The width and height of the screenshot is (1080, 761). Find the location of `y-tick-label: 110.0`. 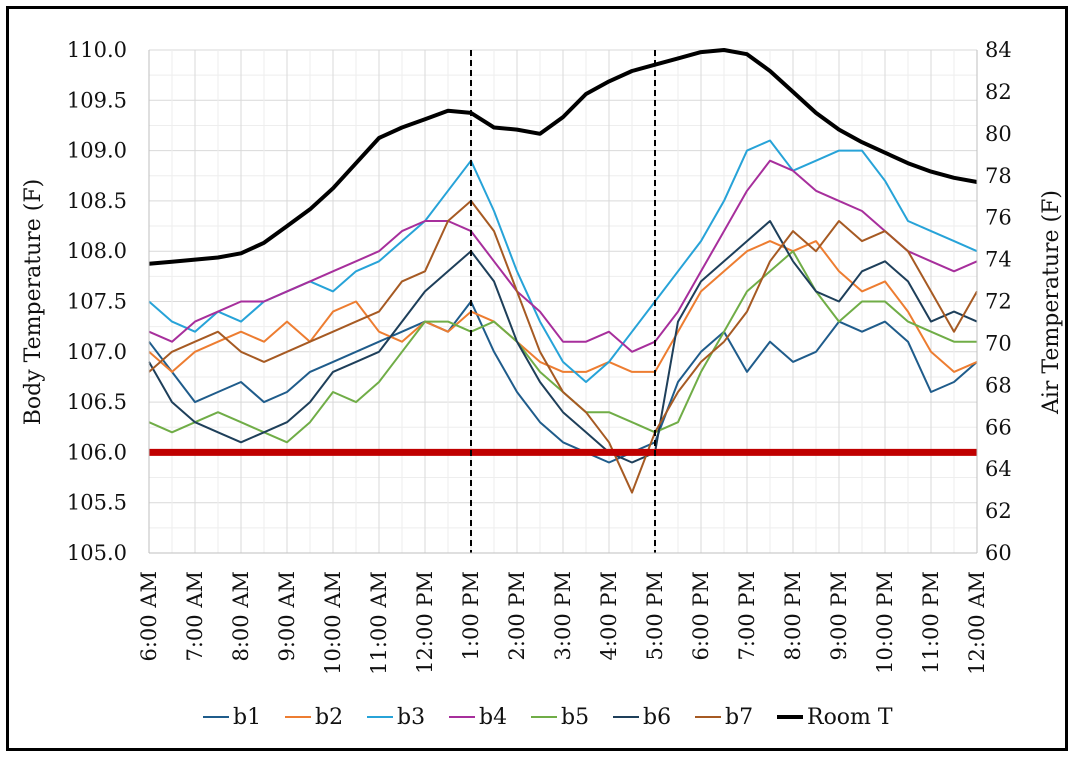

y-tick-label: 110.0 is located at coordinates (97, 50).